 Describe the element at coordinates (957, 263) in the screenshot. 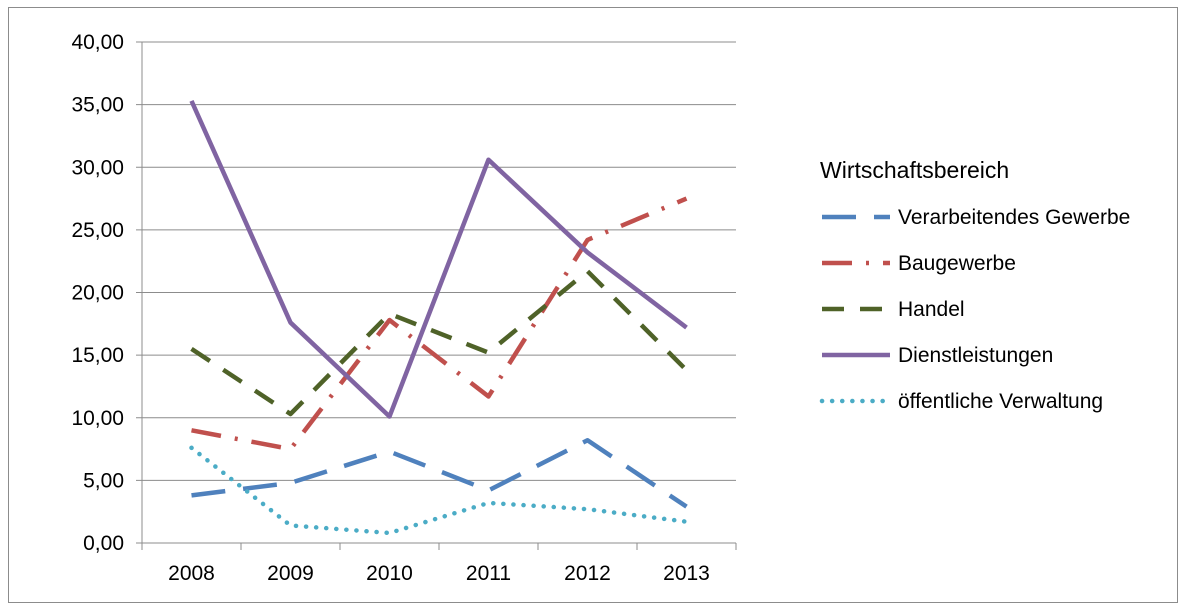

I see `legend-label: Baugewerbe` at that location.